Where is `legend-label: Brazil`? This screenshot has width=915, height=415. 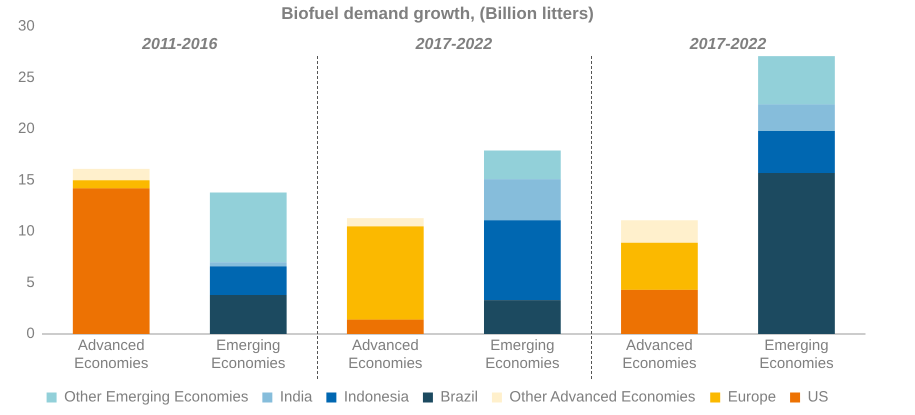 legend-label: Brazil is located at coordinates (459, 397).